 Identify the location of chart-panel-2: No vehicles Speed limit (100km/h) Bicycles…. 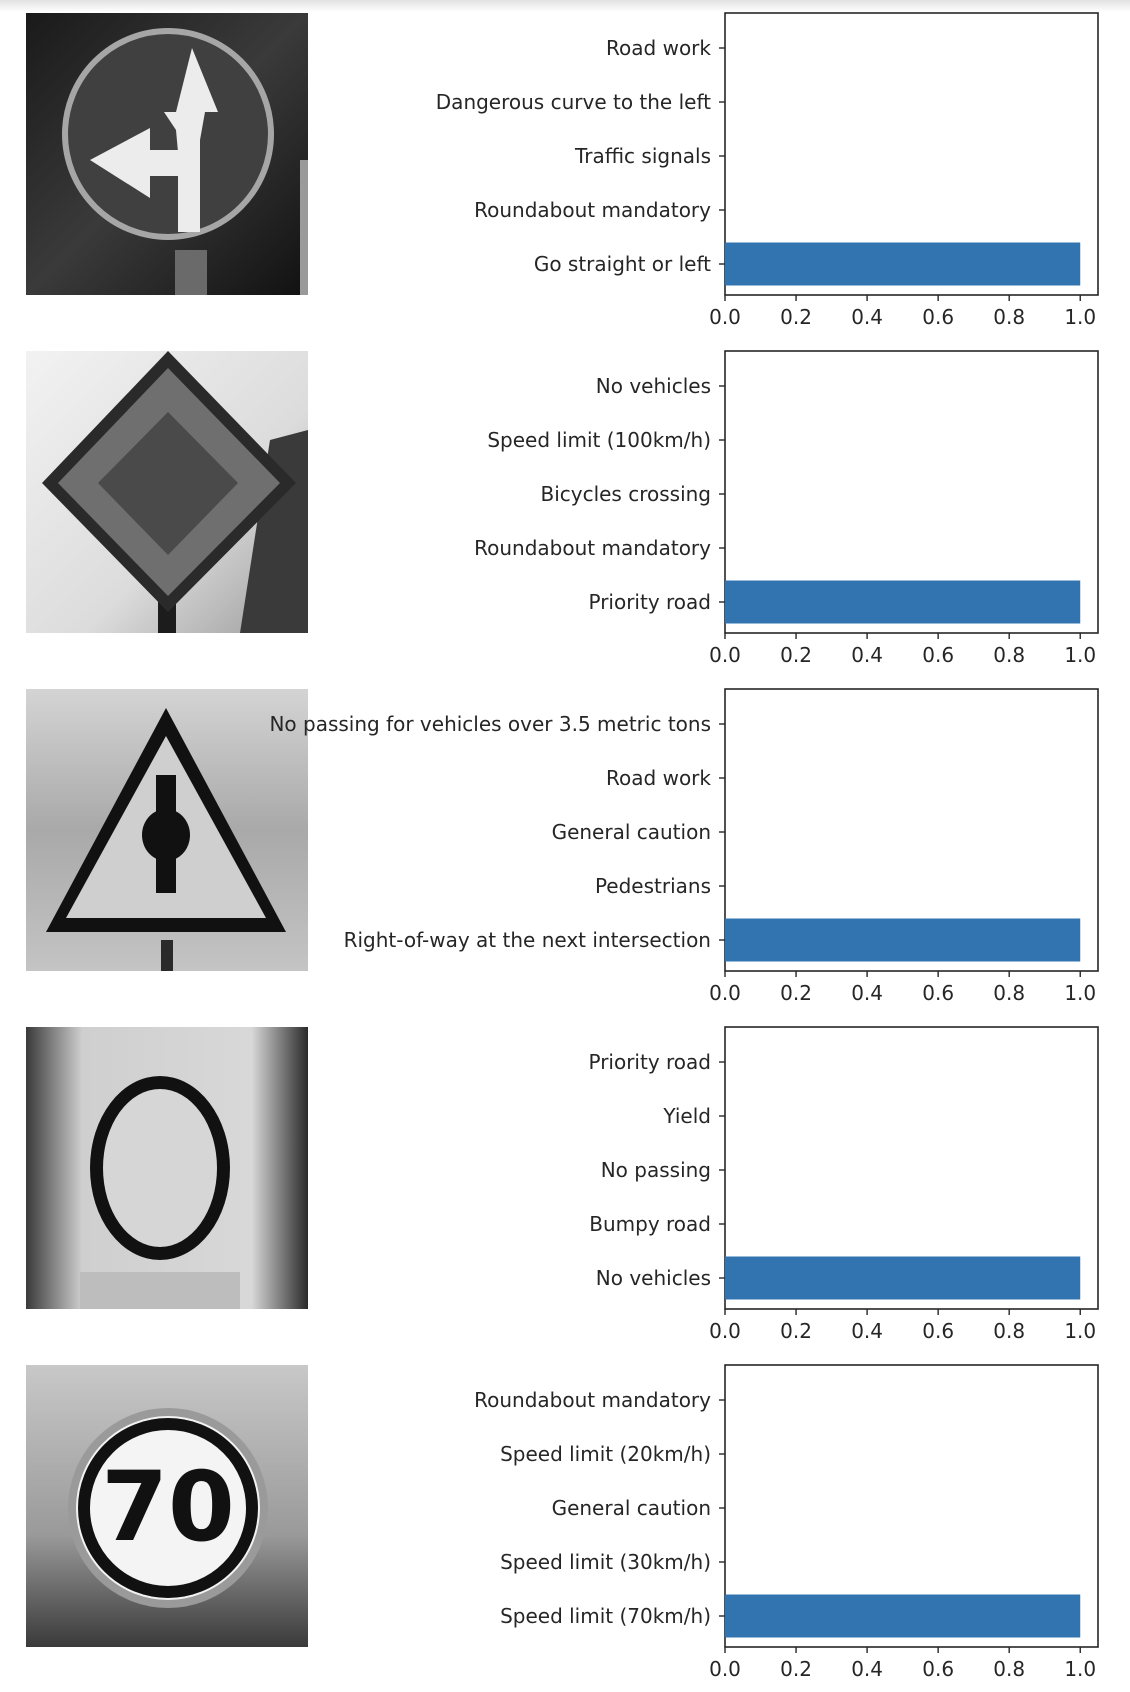
(786, 508).